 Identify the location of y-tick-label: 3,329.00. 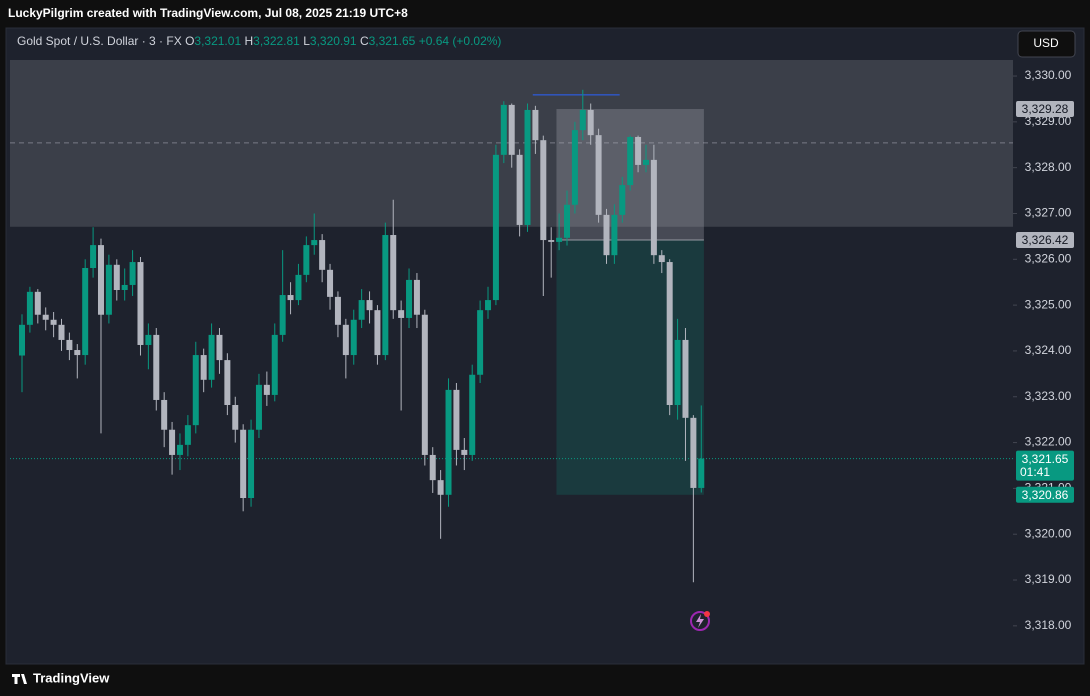
(1048, 121).